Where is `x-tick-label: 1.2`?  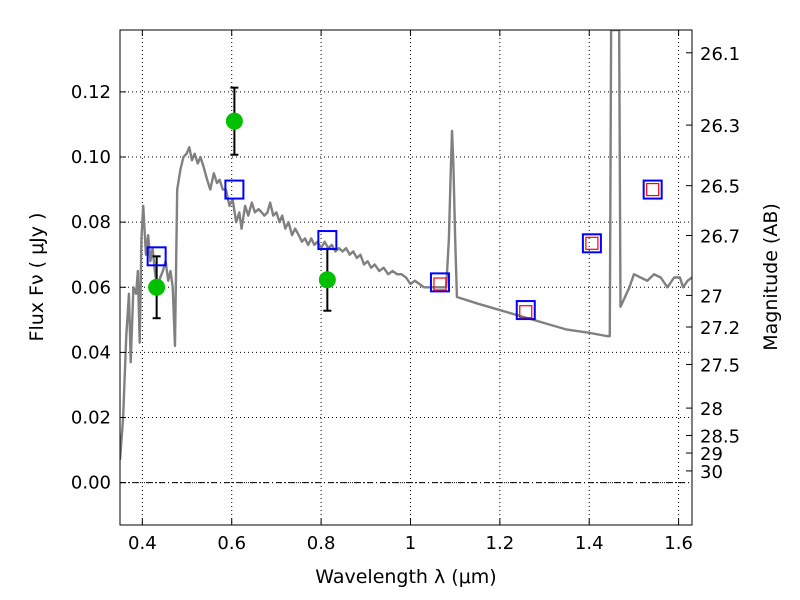 x-tick-label: 1.2 is located at coordinates (500, 543).